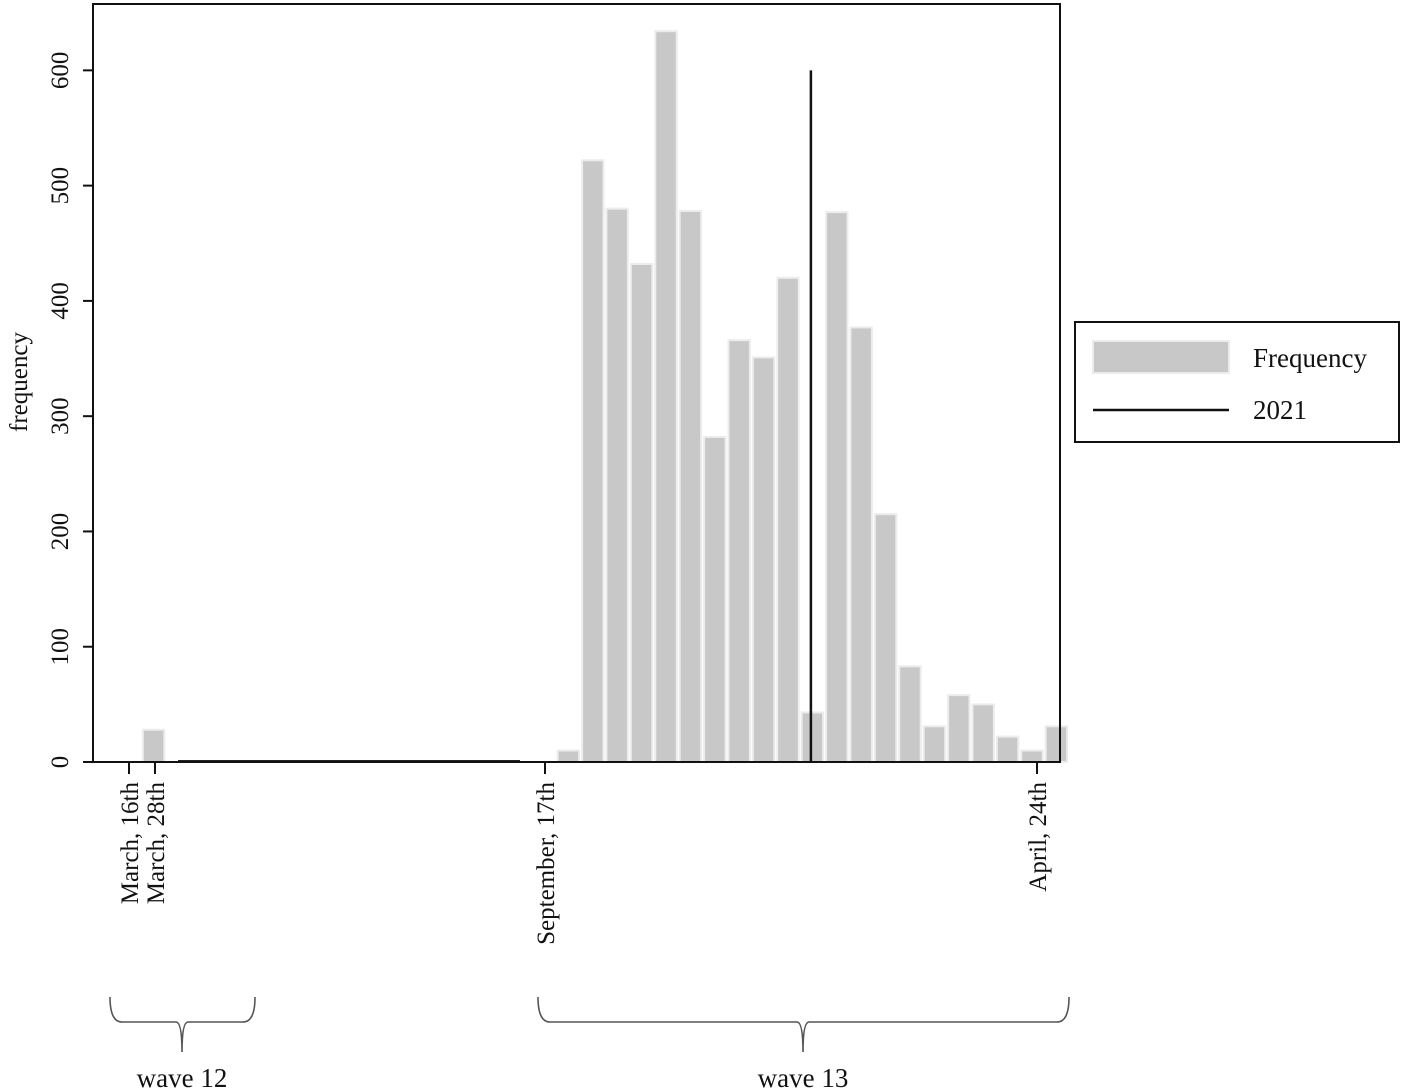  What do you see at coordinates (60, 416) in the screenshot?
I see `y-tick-label: 300` at bounding box center [60, 416].